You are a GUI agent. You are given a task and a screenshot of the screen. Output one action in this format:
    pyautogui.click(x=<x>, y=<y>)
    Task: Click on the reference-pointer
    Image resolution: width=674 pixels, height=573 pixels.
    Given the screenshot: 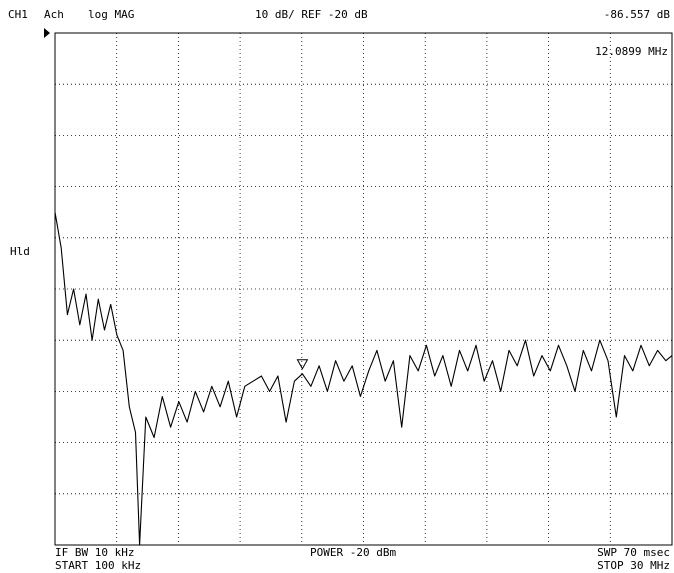 What is the action you would take?
    pyautogui.click(x=47, y=33)
    